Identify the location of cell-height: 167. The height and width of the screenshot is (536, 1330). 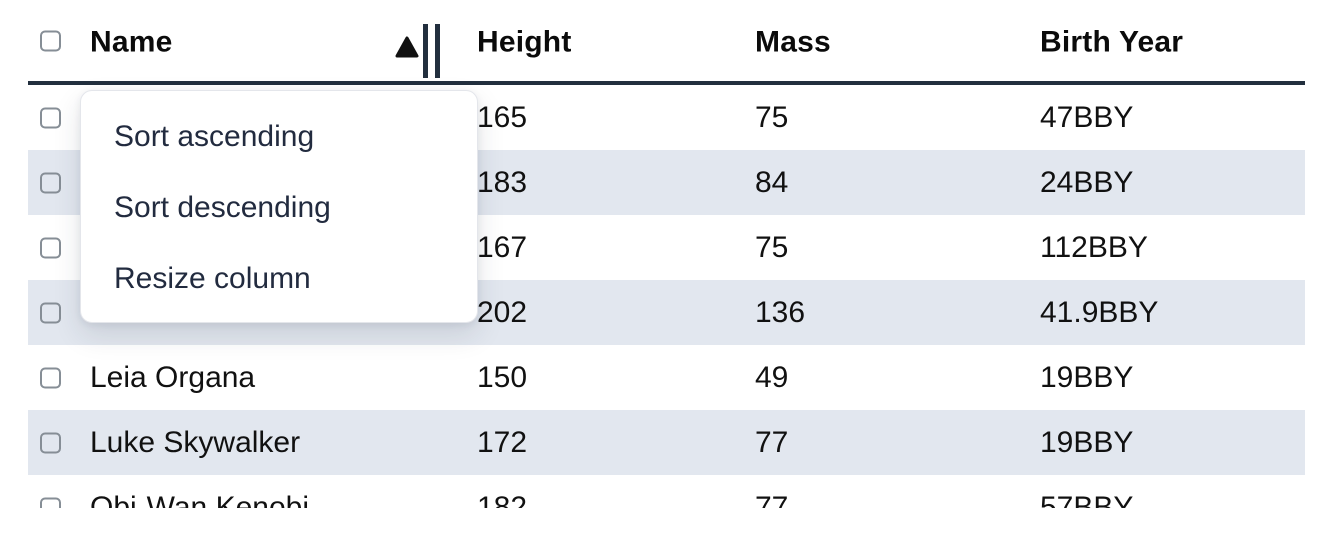
(502, 247).